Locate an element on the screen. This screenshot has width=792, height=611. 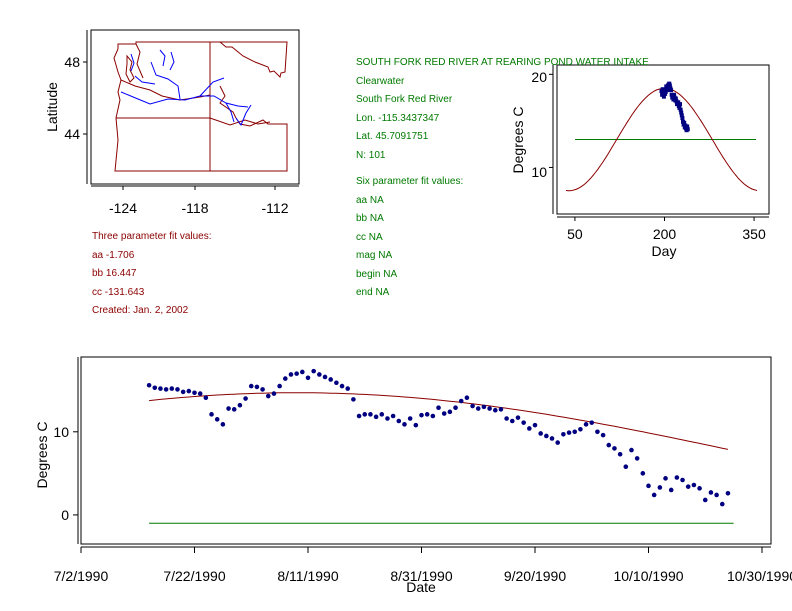
map-y-axis-title: Latitude is located at coordinates (52, 107).